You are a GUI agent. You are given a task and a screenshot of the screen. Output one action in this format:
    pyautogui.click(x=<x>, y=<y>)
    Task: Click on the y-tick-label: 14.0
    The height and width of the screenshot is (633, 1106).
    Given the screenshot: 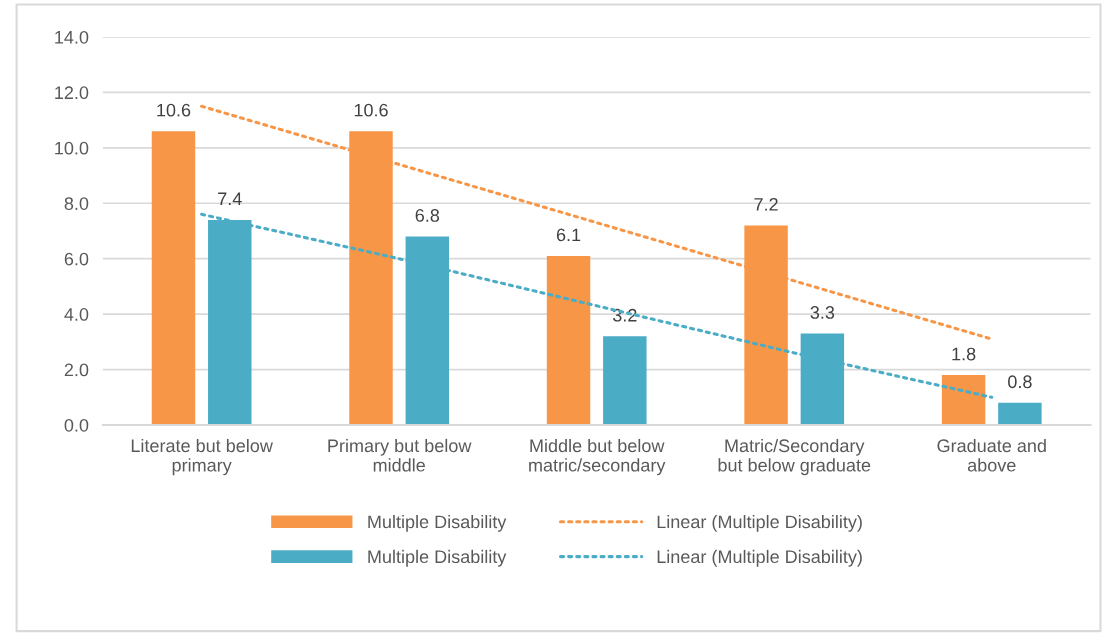 What is the action you would take?
    pyautogui.click(x=72, y=37)
    